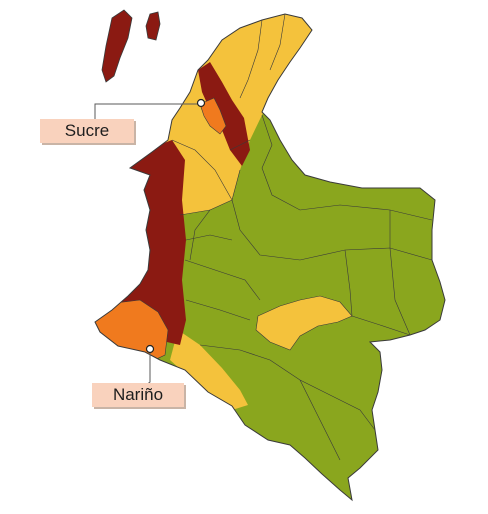 This screenshot has width=488, height=514. What do you see at coordinates (213, 116) in the screenshot?
I see `region-sucre` at bounding box center [213, 116].